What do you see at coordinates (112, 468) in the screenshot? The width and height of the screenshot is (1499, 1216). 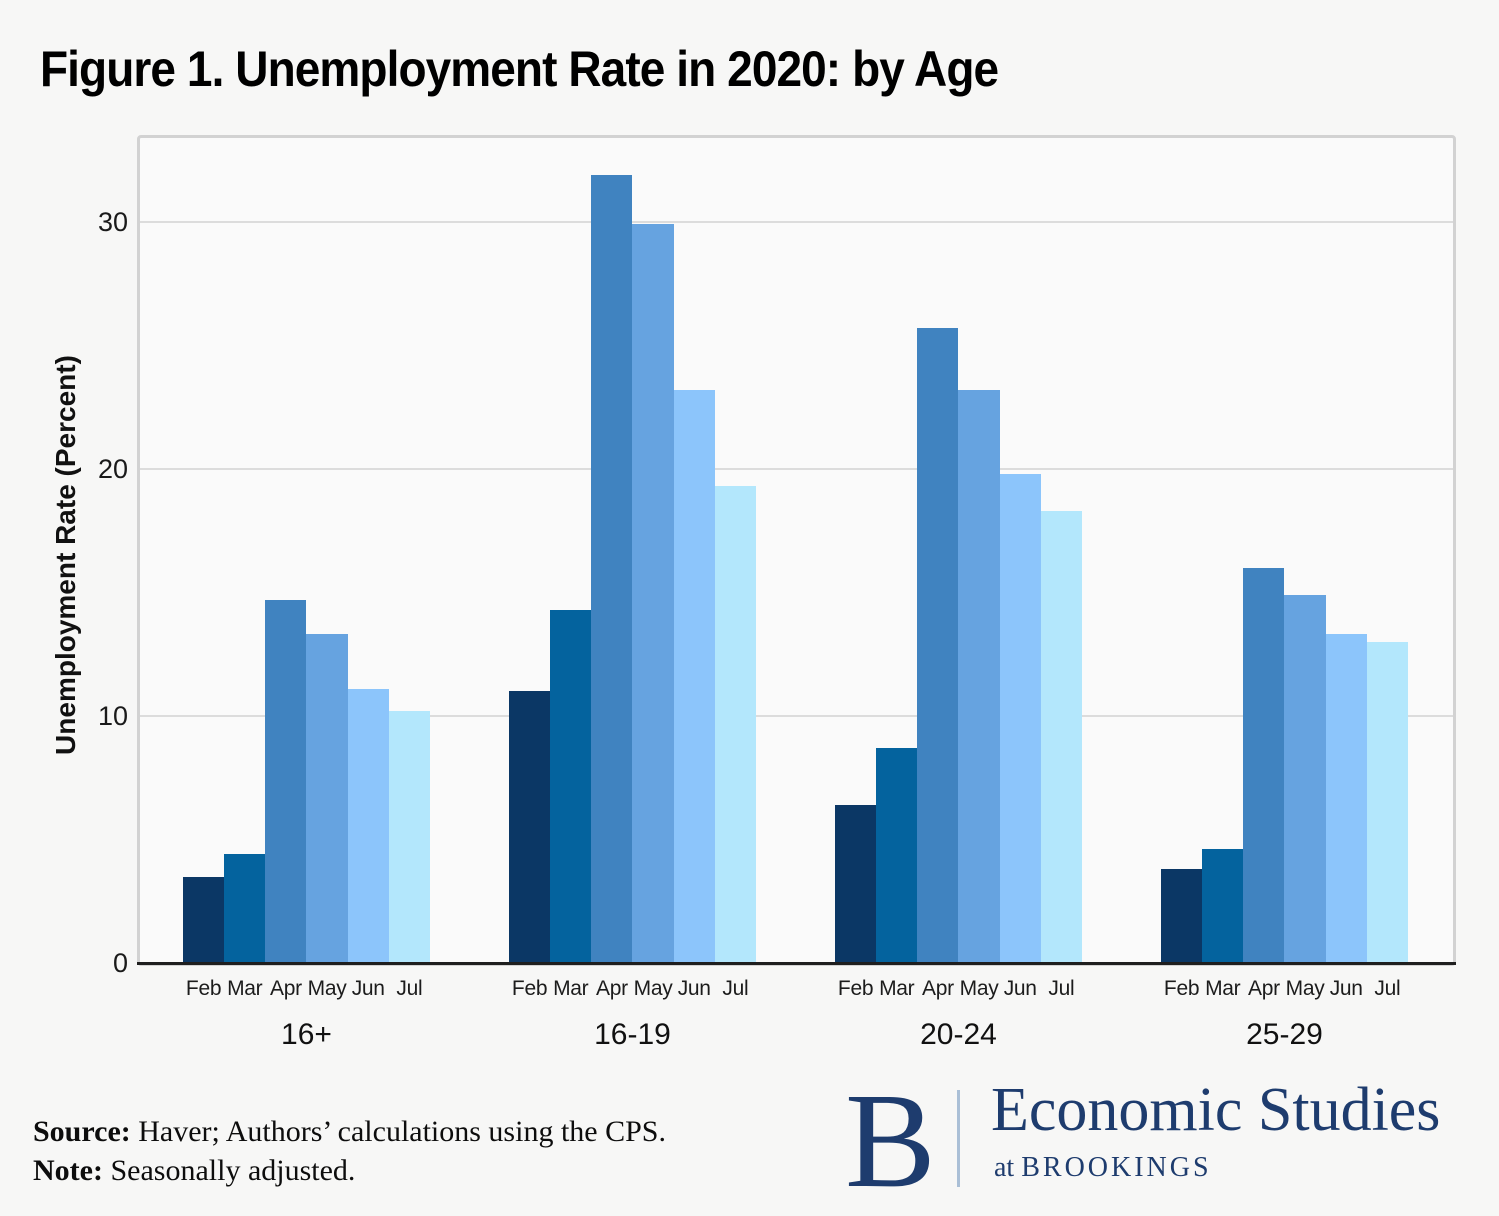 I see `y-tick-20: 20` at bounding box center [112, 468].